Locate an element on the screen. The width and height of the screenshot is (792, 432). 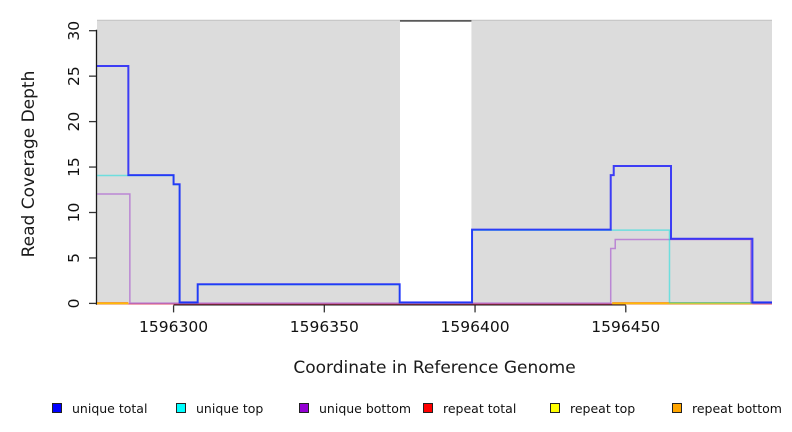
legend-item-repeat-top: repeat top is located at coordinates (592, 408).